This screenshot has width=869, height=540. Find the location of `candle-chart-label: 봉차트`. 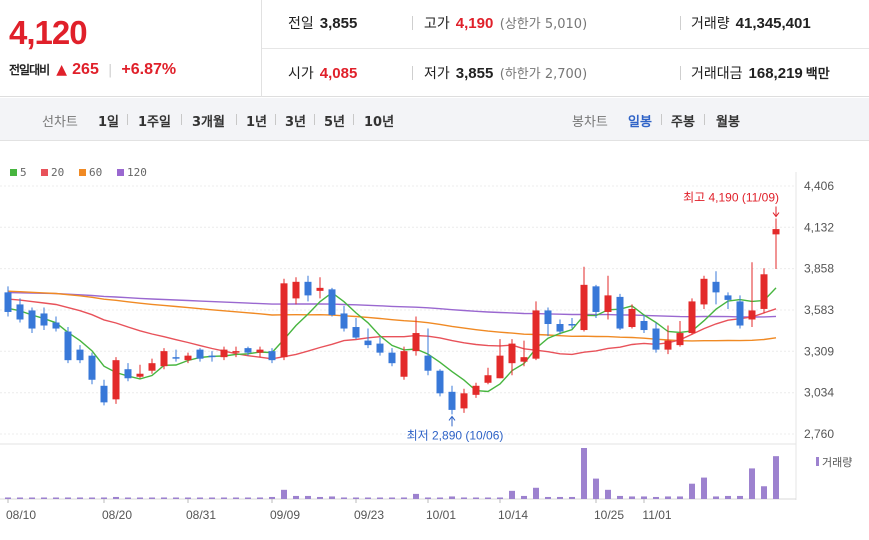

candle-chart-label: 봉차트 is located at coordinates (590, 122).